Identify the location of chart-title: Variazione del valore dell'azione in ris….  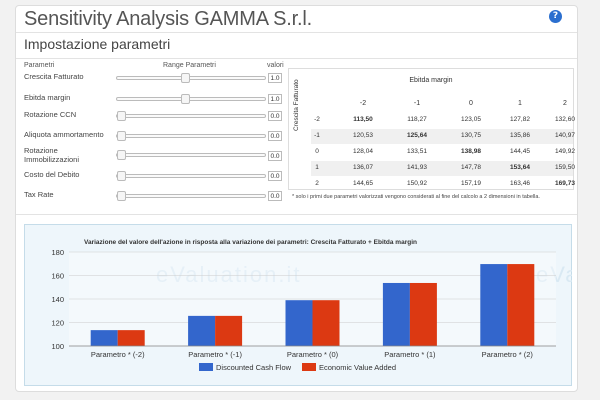
(250, 242).